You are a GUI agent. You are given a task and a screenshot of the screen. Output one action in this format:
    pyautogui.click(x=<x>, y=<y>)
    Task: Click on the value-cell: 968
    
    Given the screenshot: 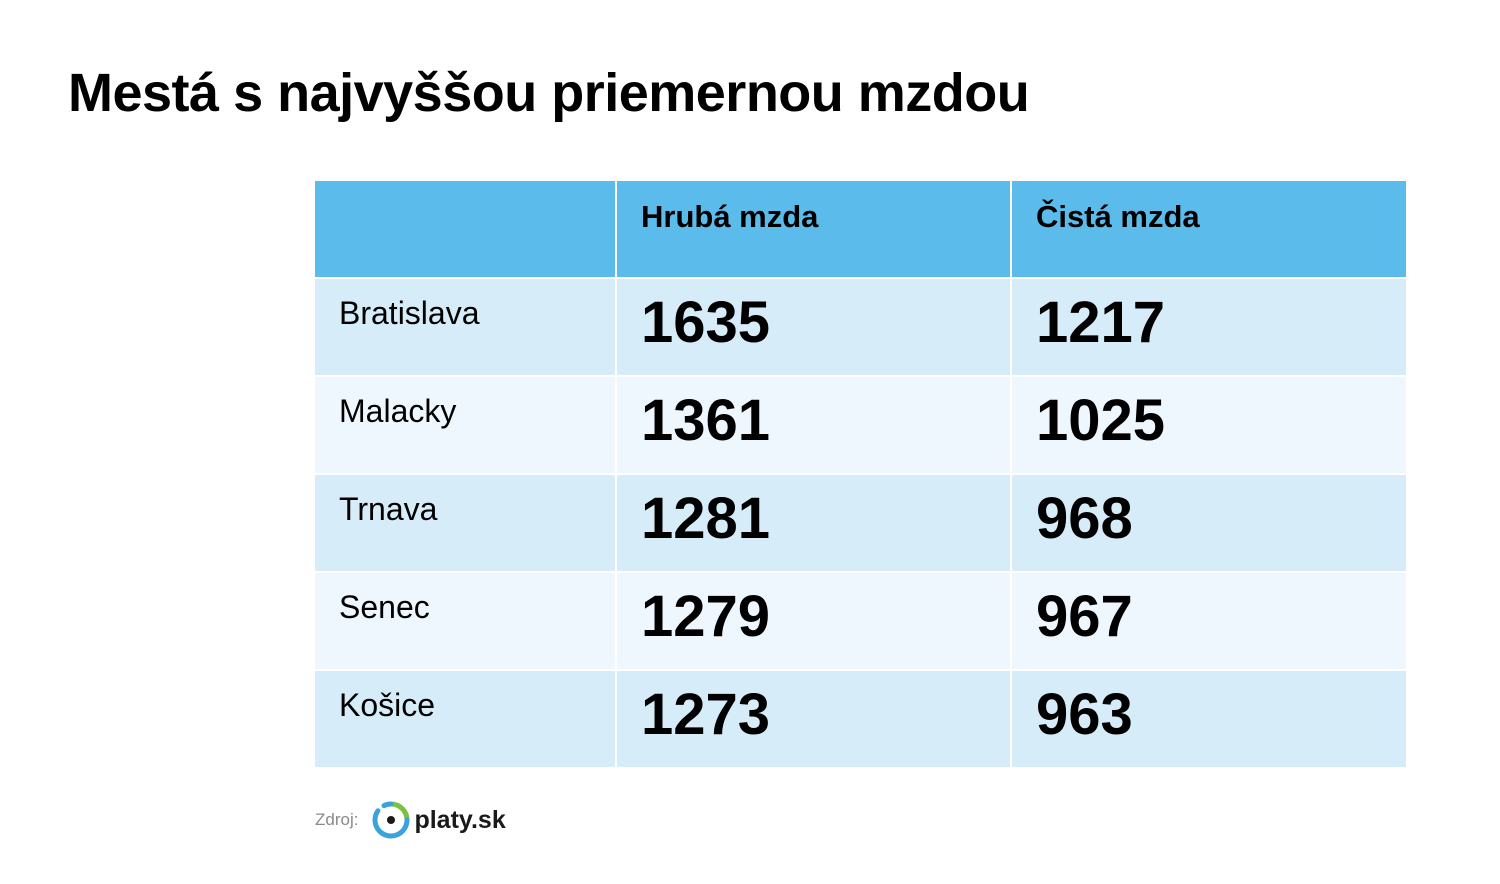 What is the action you would take?
    pyautogui.click(x=1209, y=523)
    